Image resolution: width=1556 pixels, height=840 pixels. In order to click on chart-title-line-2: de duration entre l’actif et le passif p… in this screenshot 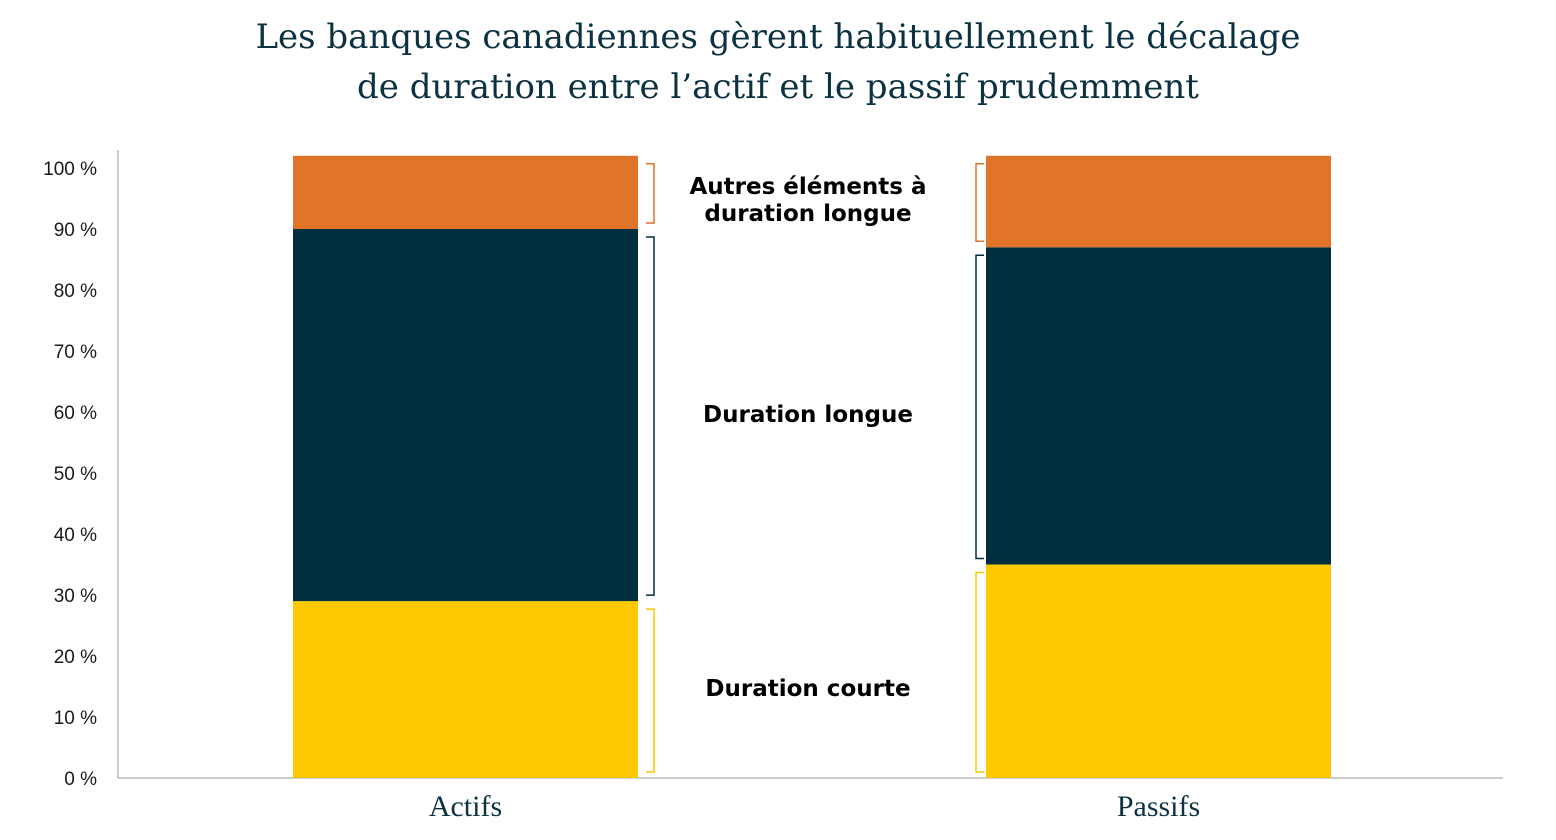, I will do `click(778, 87)`.